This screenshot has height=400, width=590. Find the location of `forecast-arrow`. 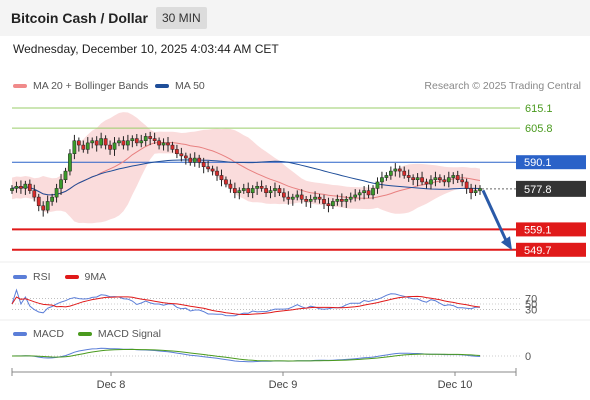

forecast-arrow is located at coordinates (496, 220).